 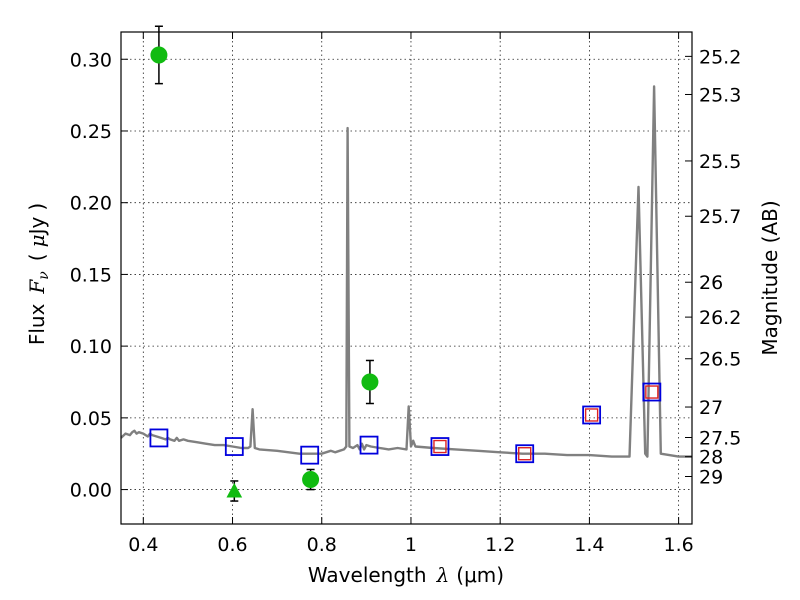 What do you see at coordinates (91, 419) in the screenshot?
I see `y-tick-label: 0.05` at bounding box center [91, 419].